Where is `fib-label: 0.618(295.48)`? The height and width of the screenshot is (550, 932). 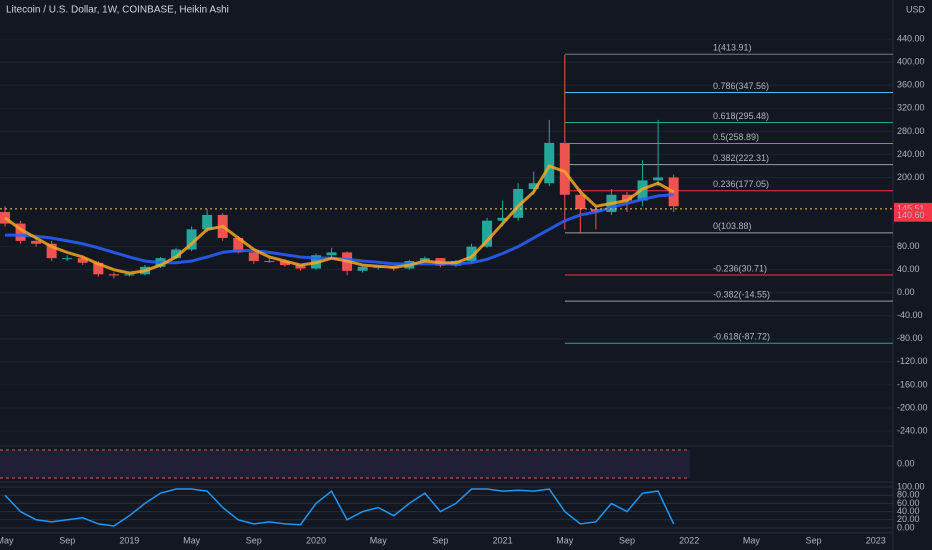
fib-label: 0.618(295.48) is located at coordinates (741, 116).